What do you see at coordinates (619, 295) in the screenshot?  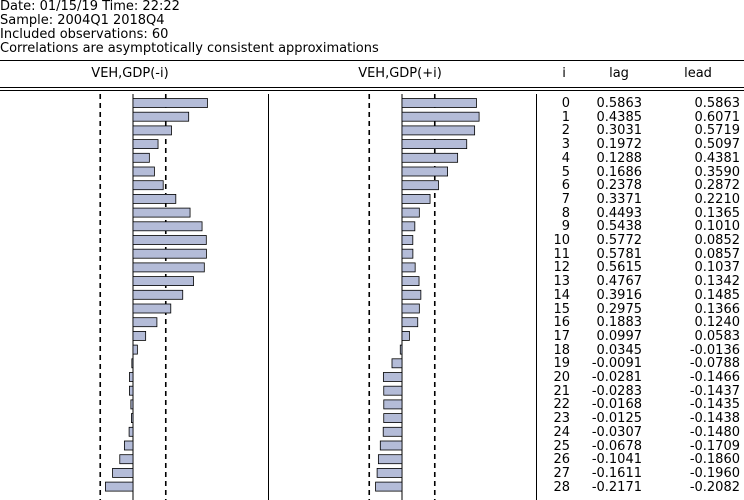 I see `lag-value: 0.3916` at bounding box center [619, 295].